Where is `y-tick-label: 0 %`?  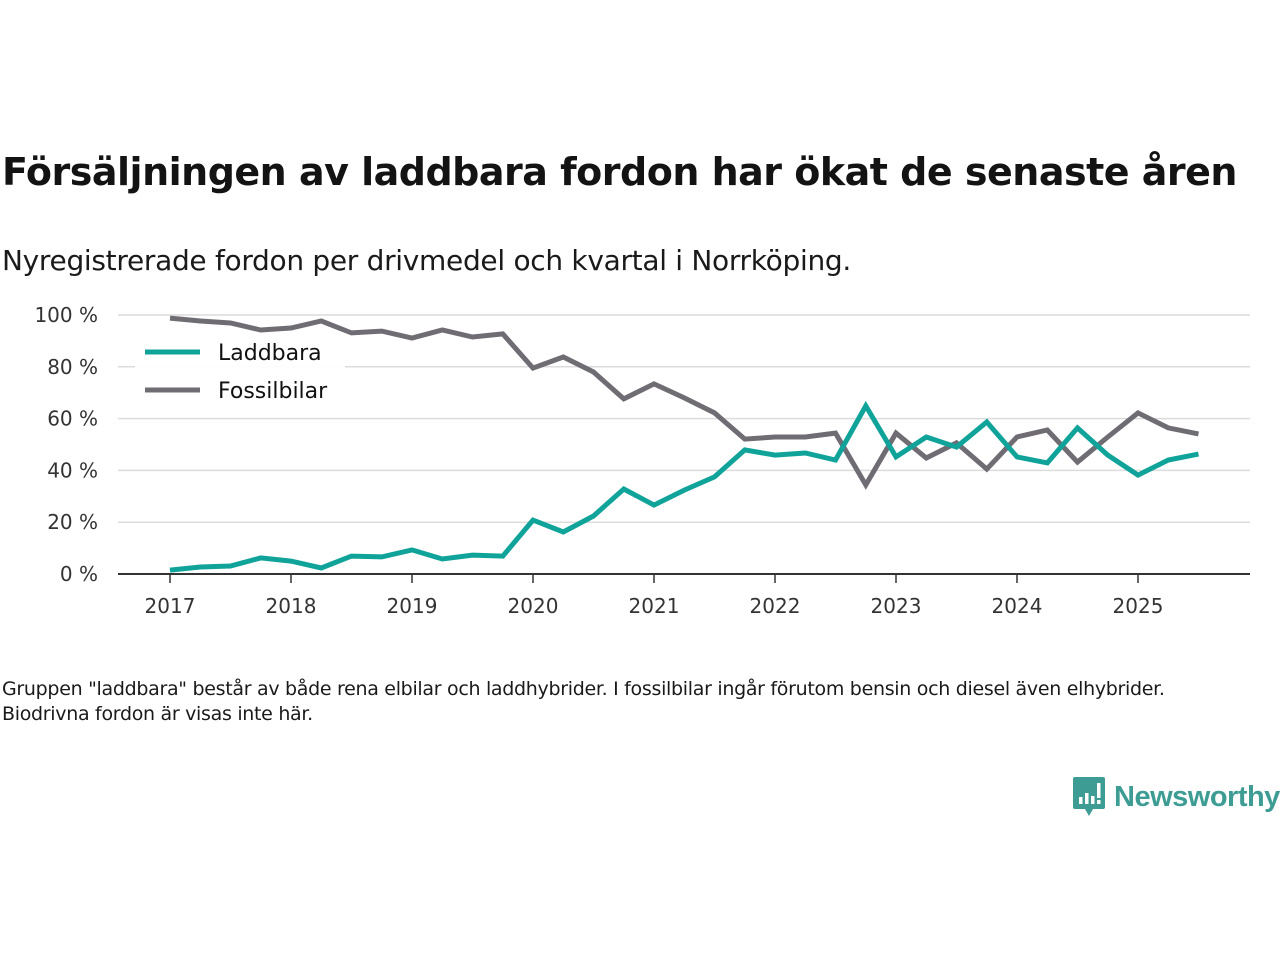 y-tick-label: 0 % is located at coordinates (79, 574).